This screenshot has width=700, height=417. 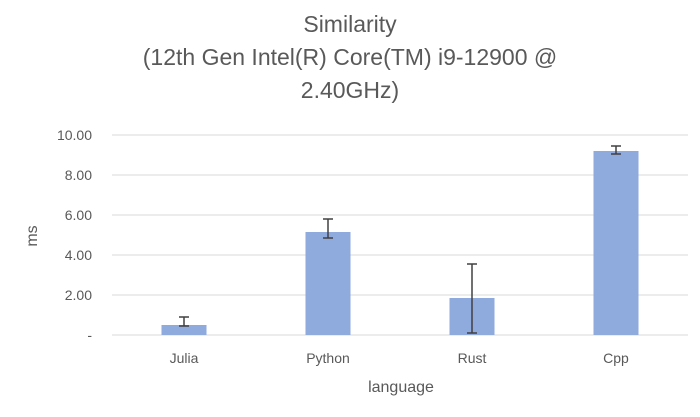 I want to click on x-tick-label: Cpp, so click(x=616, y=358).